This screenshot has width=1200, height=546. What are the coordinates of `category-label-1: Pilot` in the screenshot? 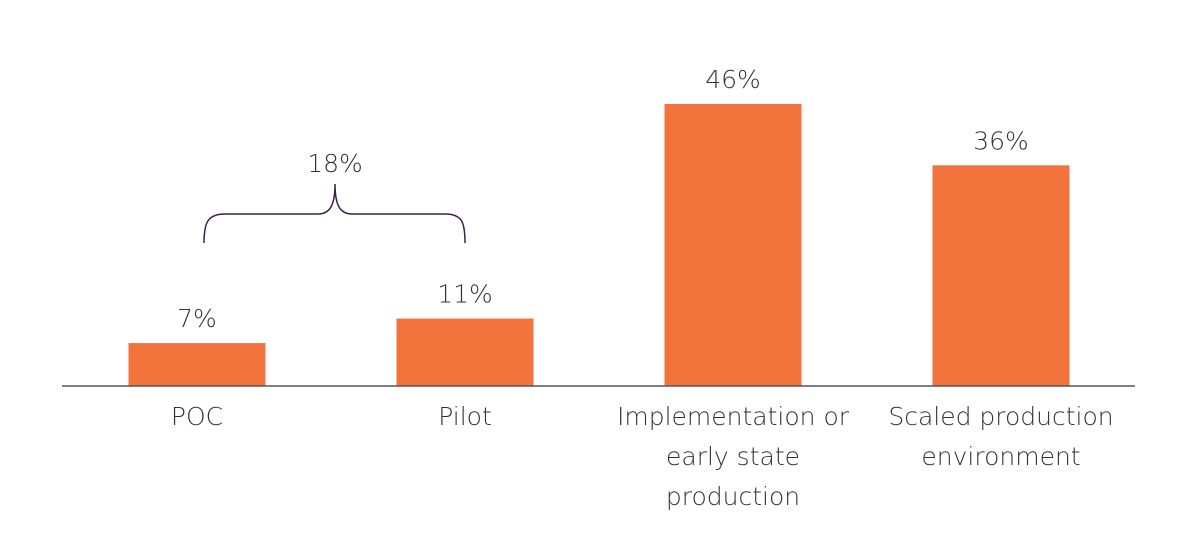 It's located at (465, 416).